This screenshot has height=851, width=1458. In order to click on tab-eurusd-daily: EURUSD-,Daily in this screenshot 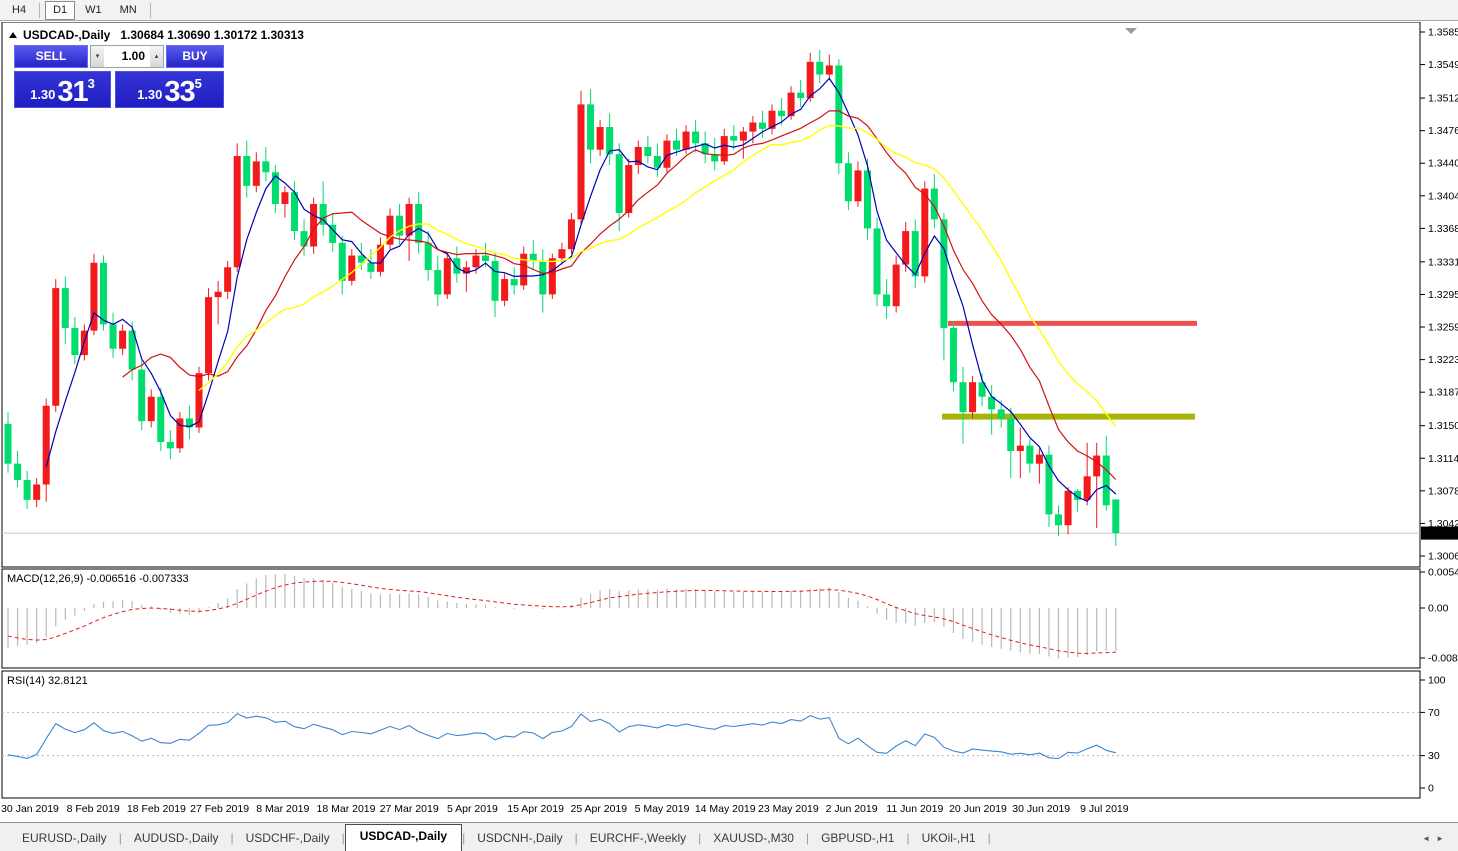, I will do `click(64, 838)`.